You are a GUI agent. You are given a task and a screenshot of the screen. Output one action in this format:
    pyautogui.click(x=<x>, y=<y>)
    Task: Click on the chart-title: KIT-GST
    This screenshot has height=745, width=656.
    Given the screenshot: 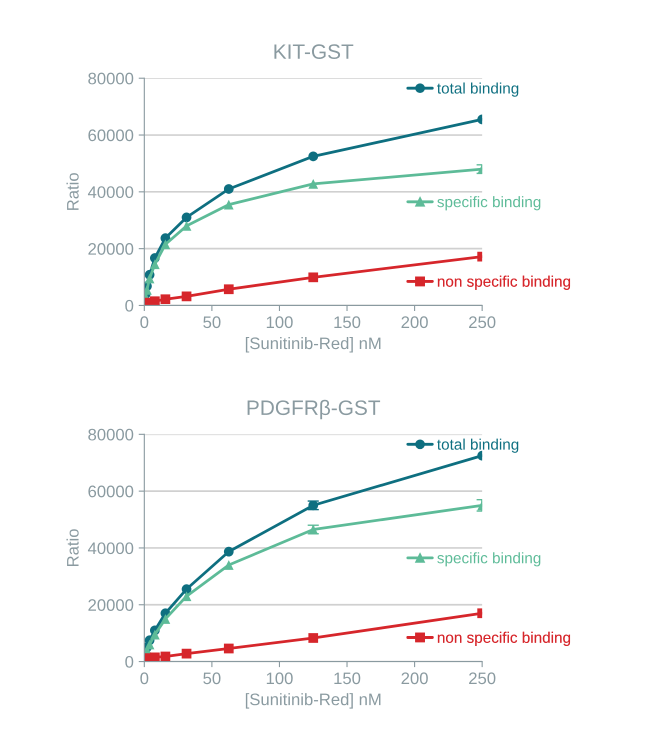 What is the action you would take?
    pyautogui.click(x=314, y=51)
    